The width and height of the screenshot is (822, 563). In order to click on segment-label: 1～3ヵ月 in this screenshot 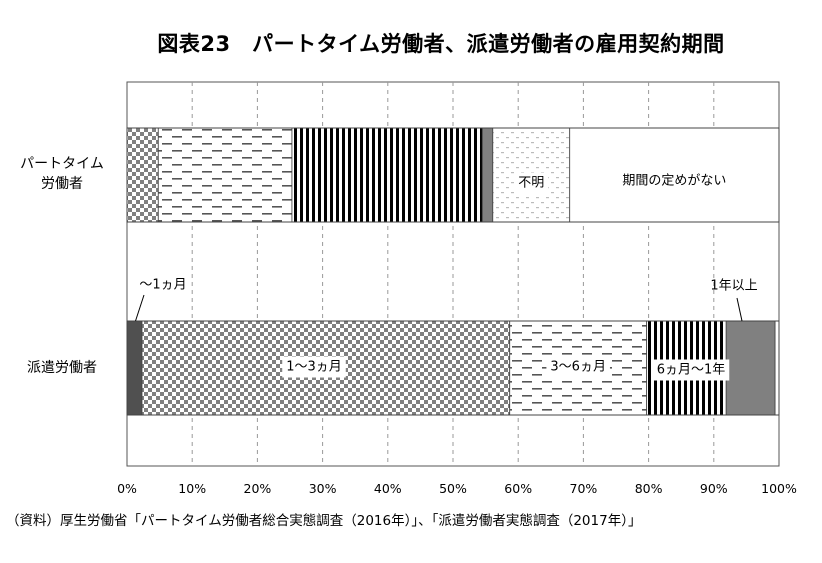, I will do `click(314, 367)`.